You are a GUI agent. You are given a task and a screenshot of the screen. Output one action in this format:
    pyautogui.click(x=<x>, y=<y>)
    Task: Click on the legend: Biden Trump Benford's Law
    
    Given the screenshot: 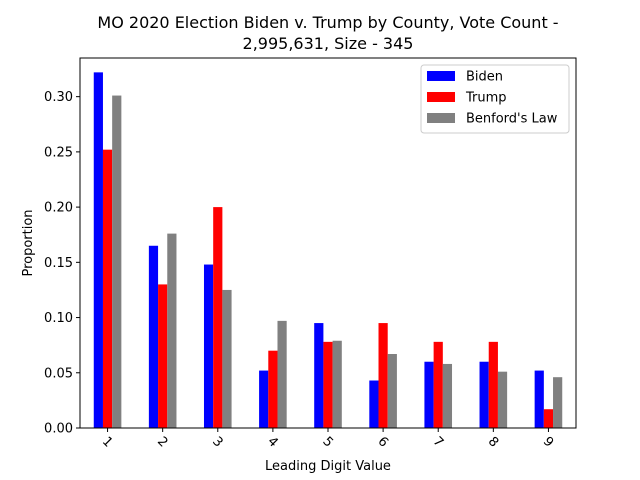 What is the action you would take?
    pyautogui.click(x=495, y=99)
    